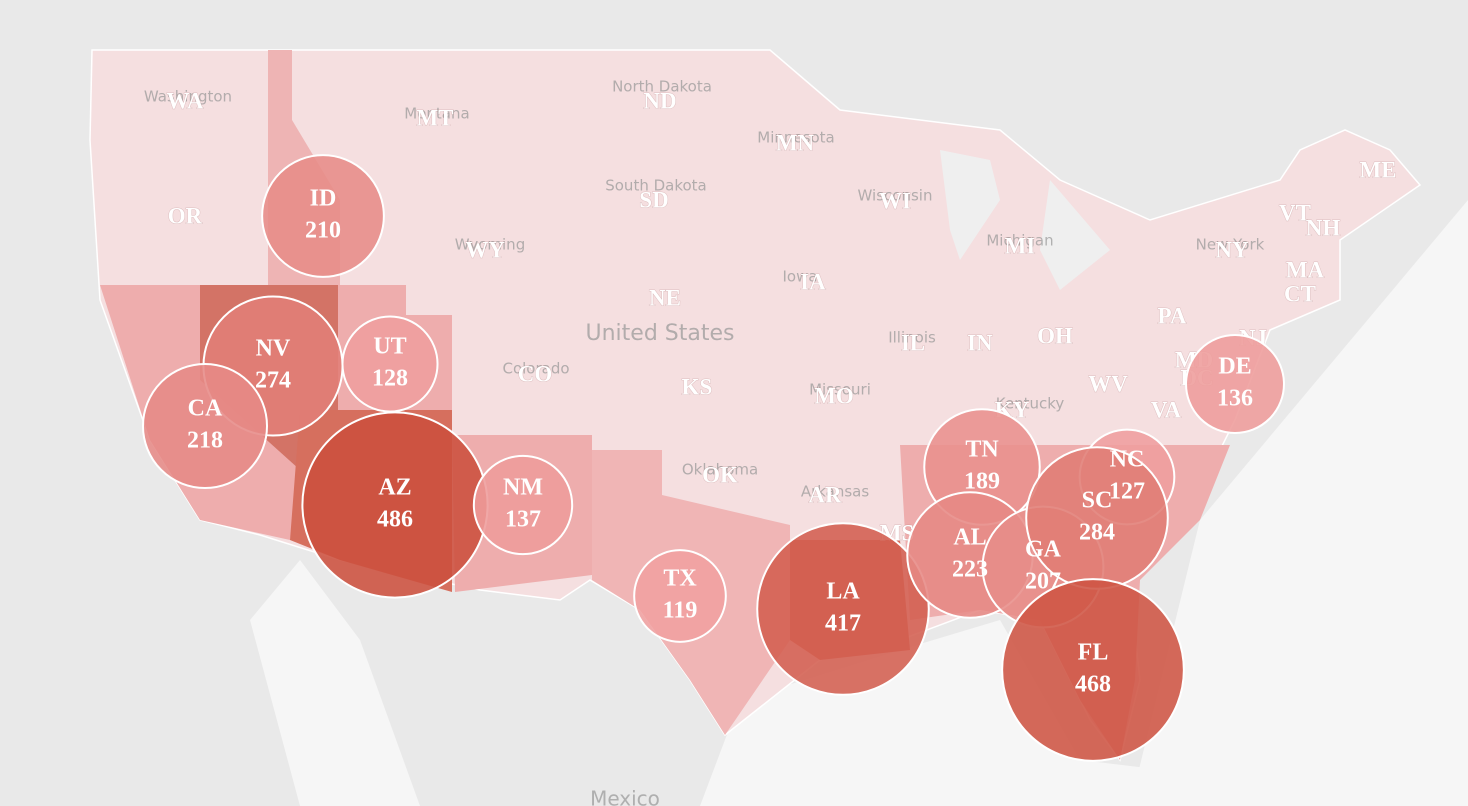 The width and height of the screenshot is (1468, 806). Describe the element at coordinates (895, 200) in the screenshot. I see `state-label: WI` at that location.